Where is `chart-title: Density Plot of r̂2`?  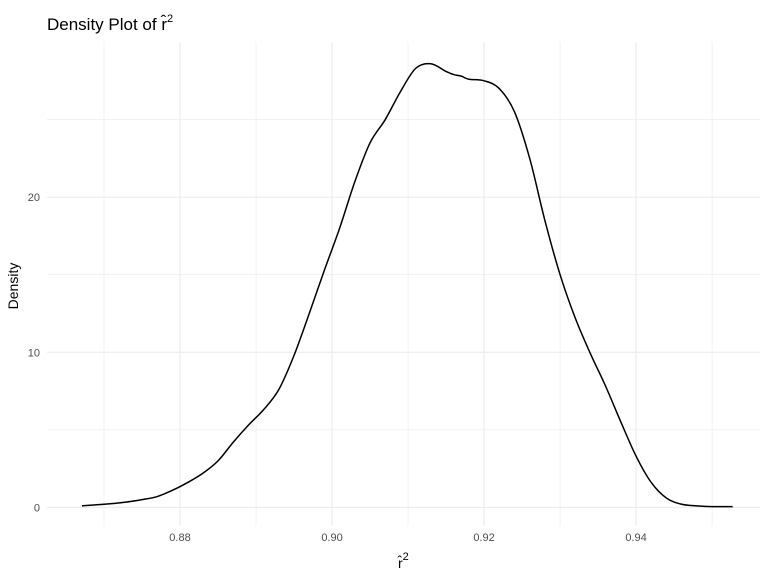
chart-title: Density Plot of r̂2 is located at coordinates (110, 23).